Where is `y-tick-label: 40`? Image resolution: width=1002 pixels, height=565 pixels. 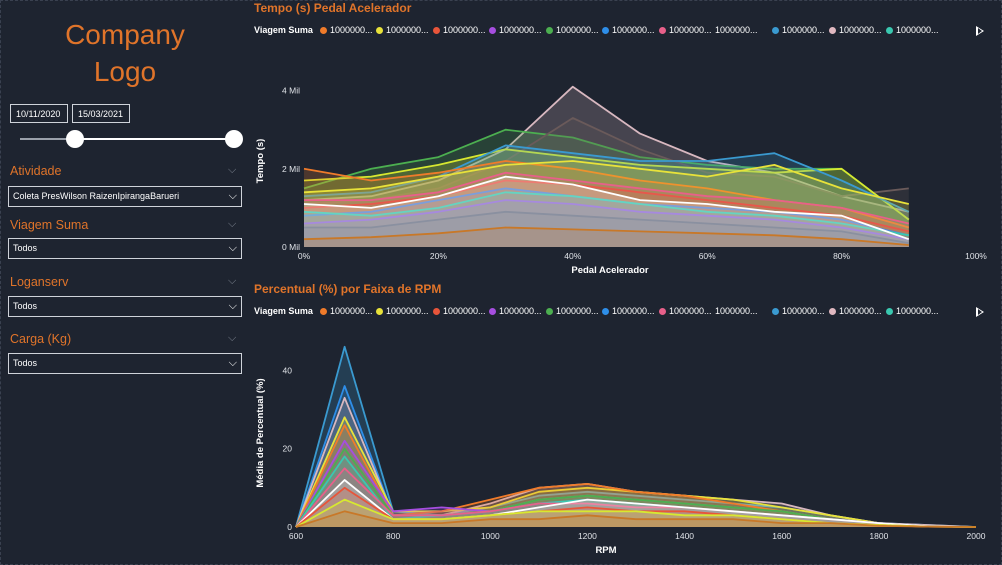 y-tick-label: 40 is located at coordinates (288, 370).